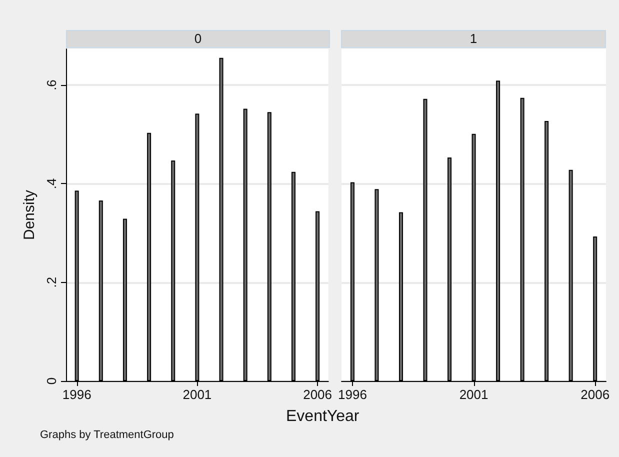 The height and width of the screenshot is (457, 619). What do you see at coordinates (473, 39) in the screenshot?
I see `chart-title: 1` at bounding box center [473, 39].